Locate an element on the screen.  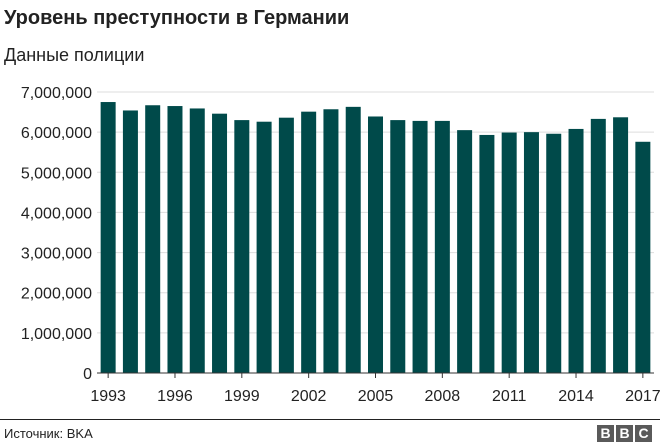
x-tick-label: 1999 is located at coordinates (242, 396).